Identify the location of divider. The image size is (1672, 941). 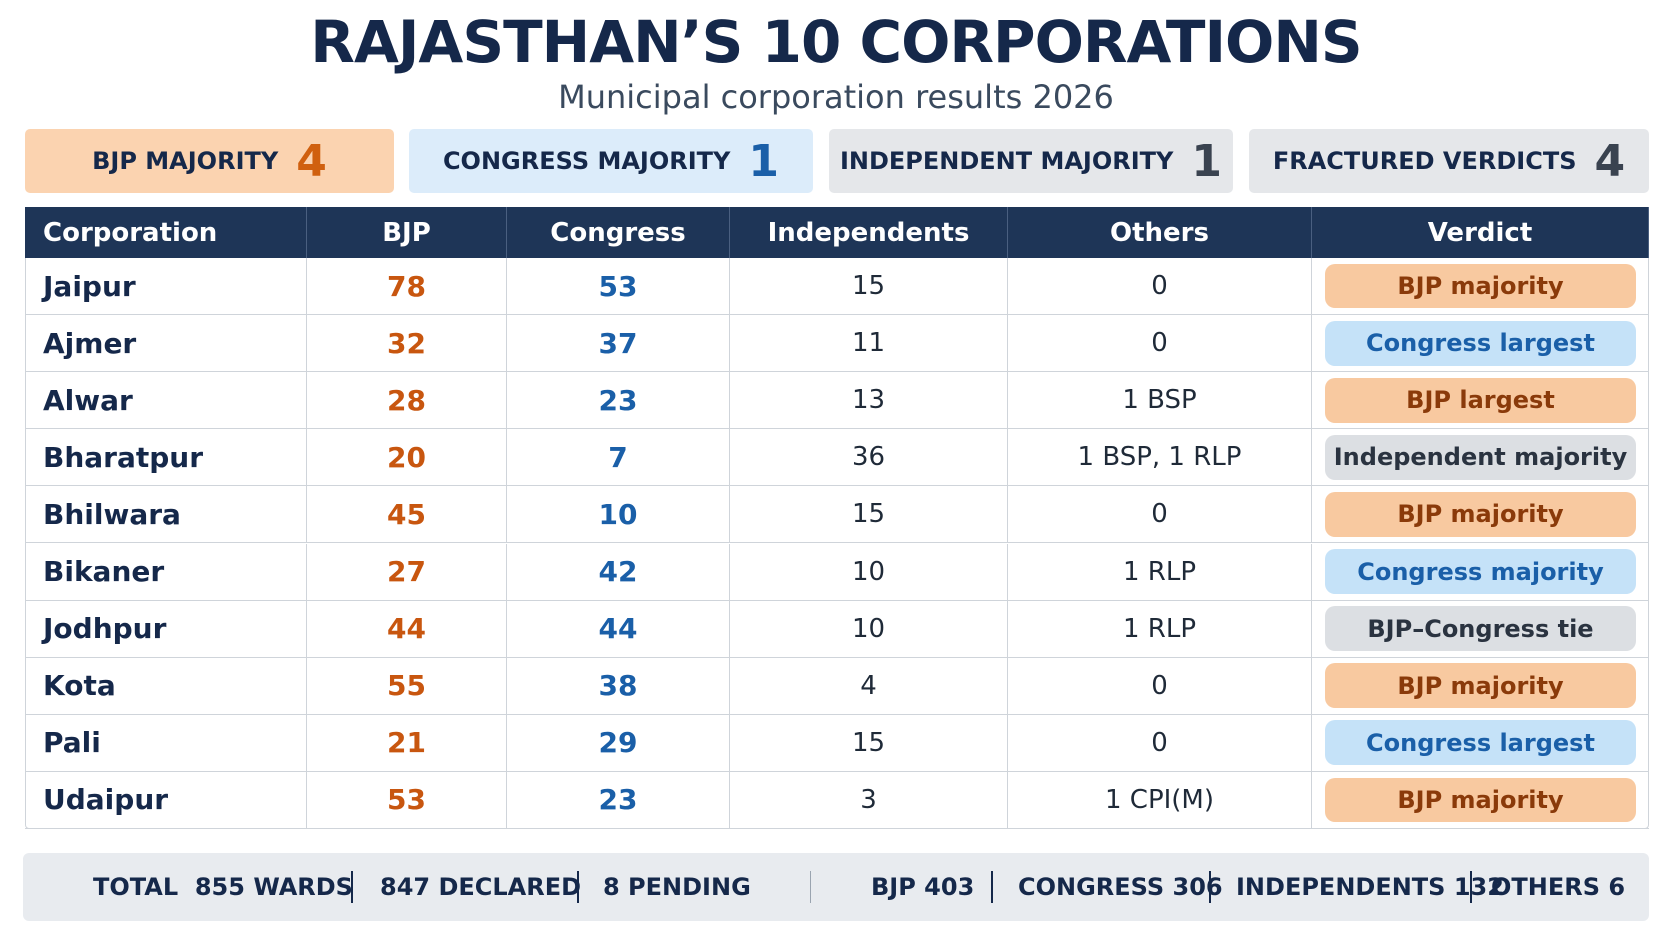
(810, 887).